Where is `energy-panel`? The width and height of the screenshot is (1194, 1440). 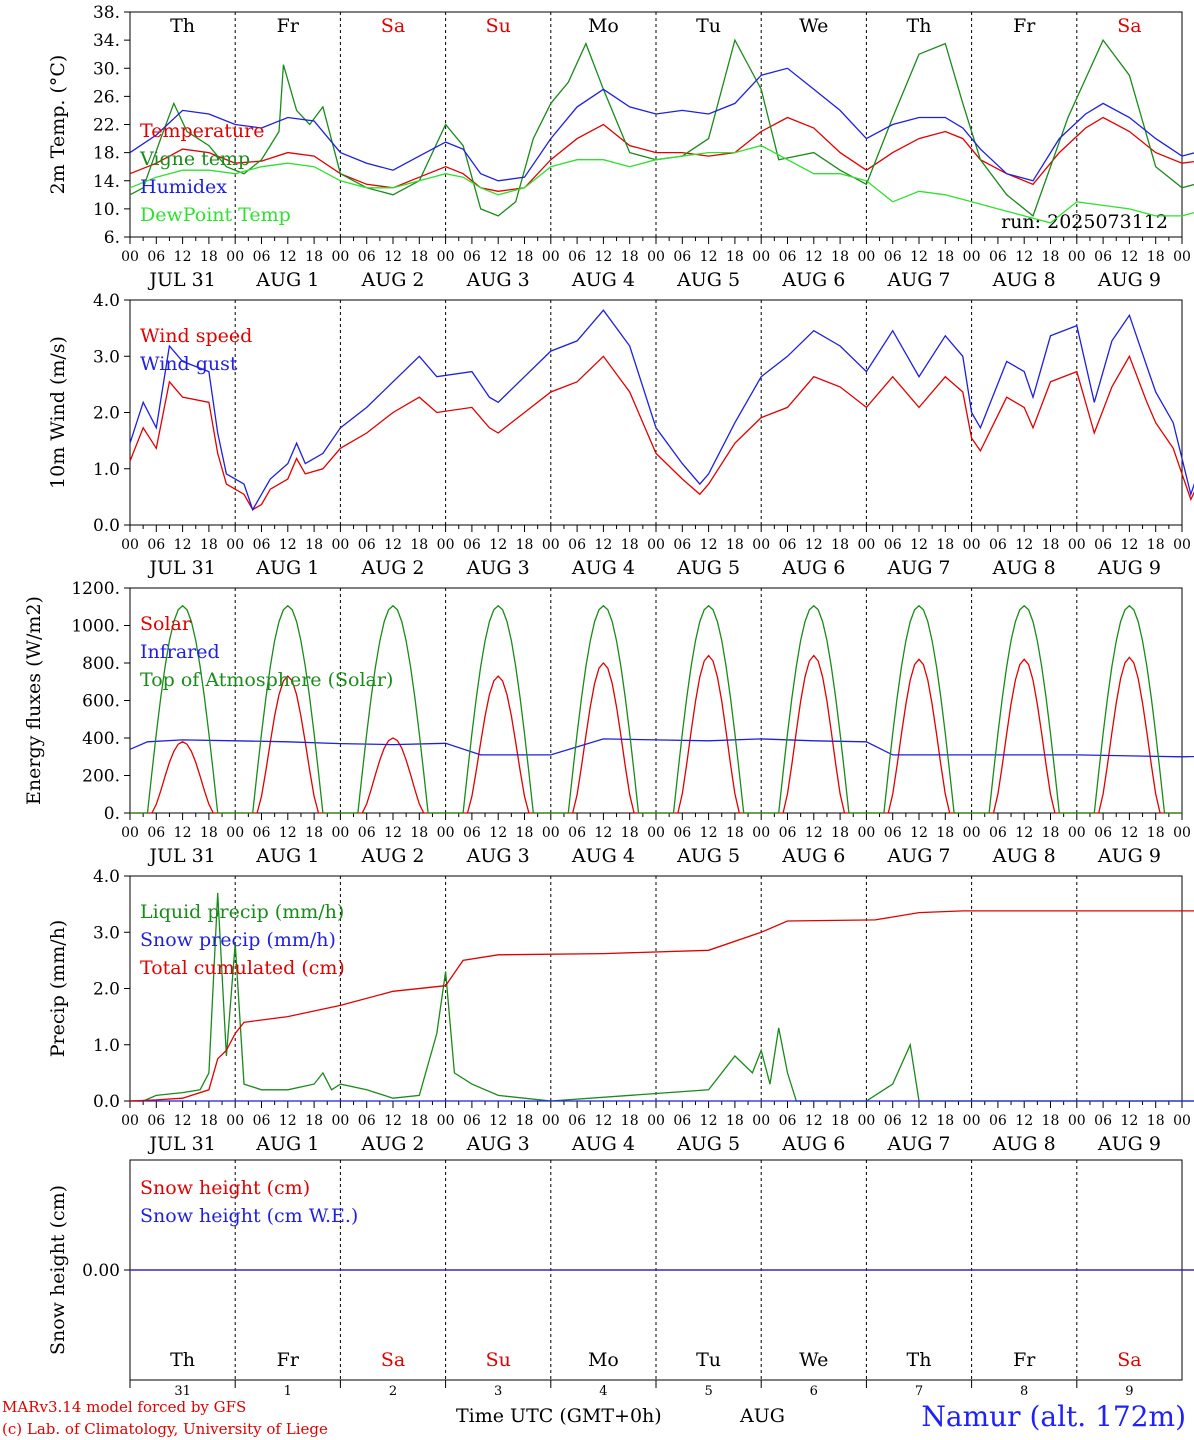 energy-panel is located at coordinates (659, 703).